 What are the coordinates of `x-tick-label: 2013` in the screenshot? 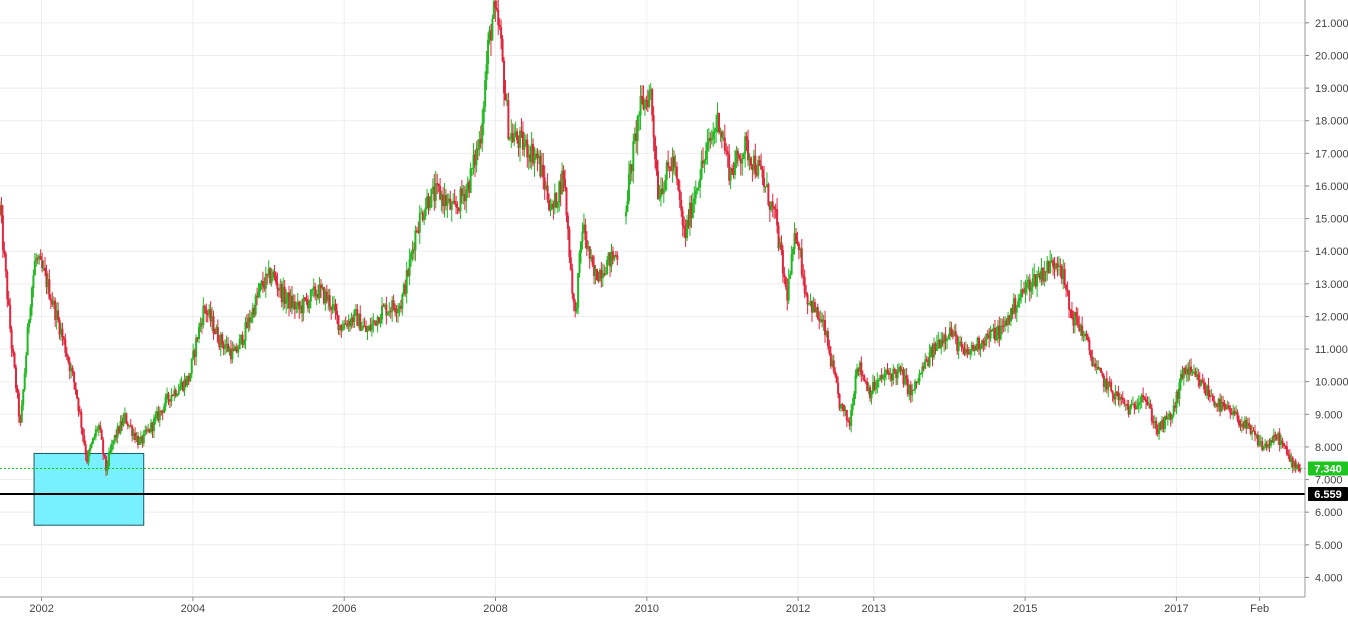 It's located at (874, 609).